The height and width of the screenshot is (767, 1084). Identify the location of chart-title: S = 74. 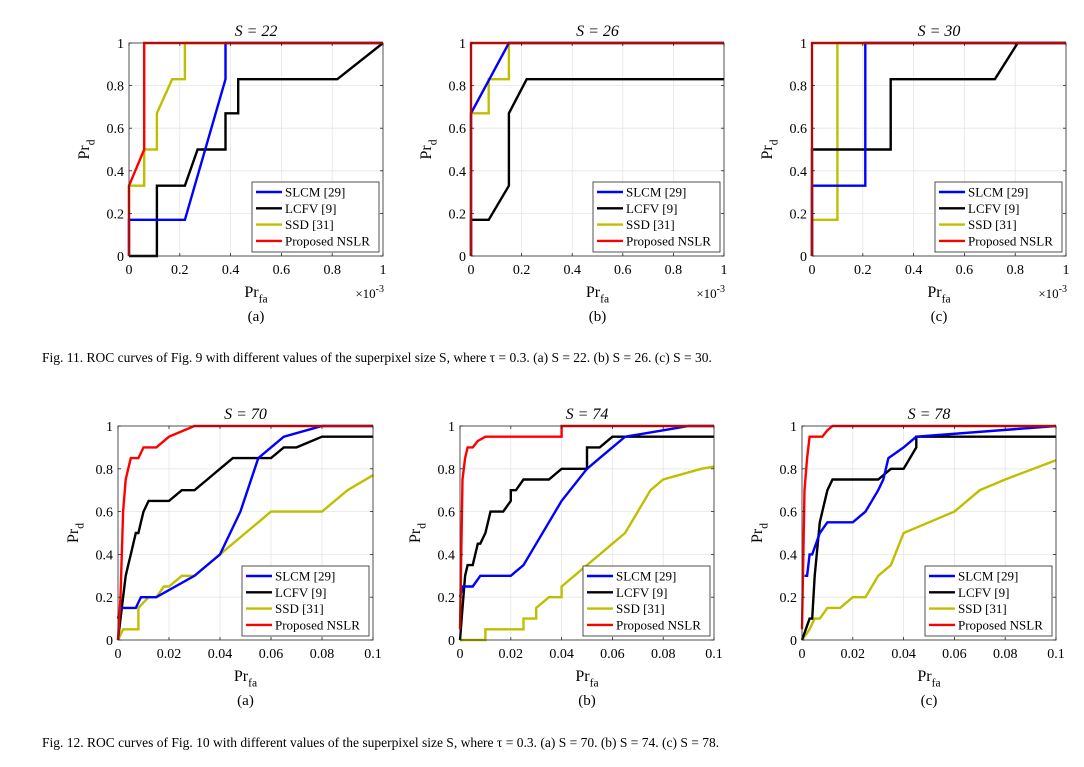
(587, 414).